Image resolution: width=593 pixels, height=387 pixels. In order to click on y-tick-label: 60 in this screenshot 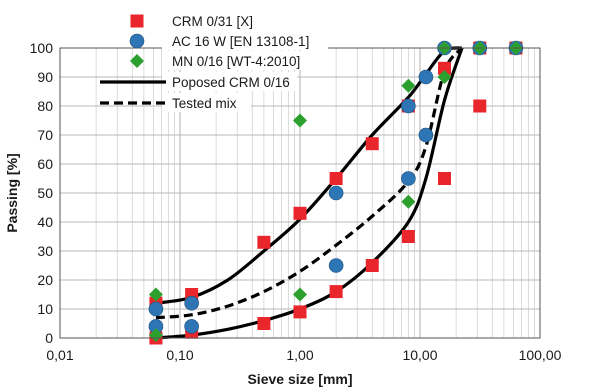, I will do `click(45, 164)`.